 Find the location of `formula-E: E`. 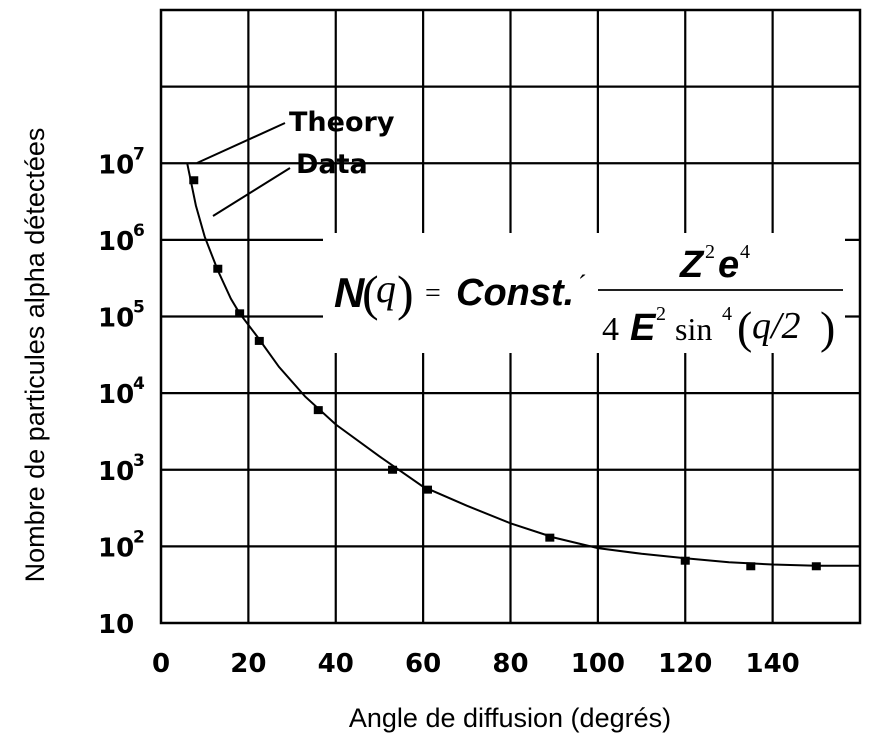

formula-E: E is located at coordinates (643, 328).